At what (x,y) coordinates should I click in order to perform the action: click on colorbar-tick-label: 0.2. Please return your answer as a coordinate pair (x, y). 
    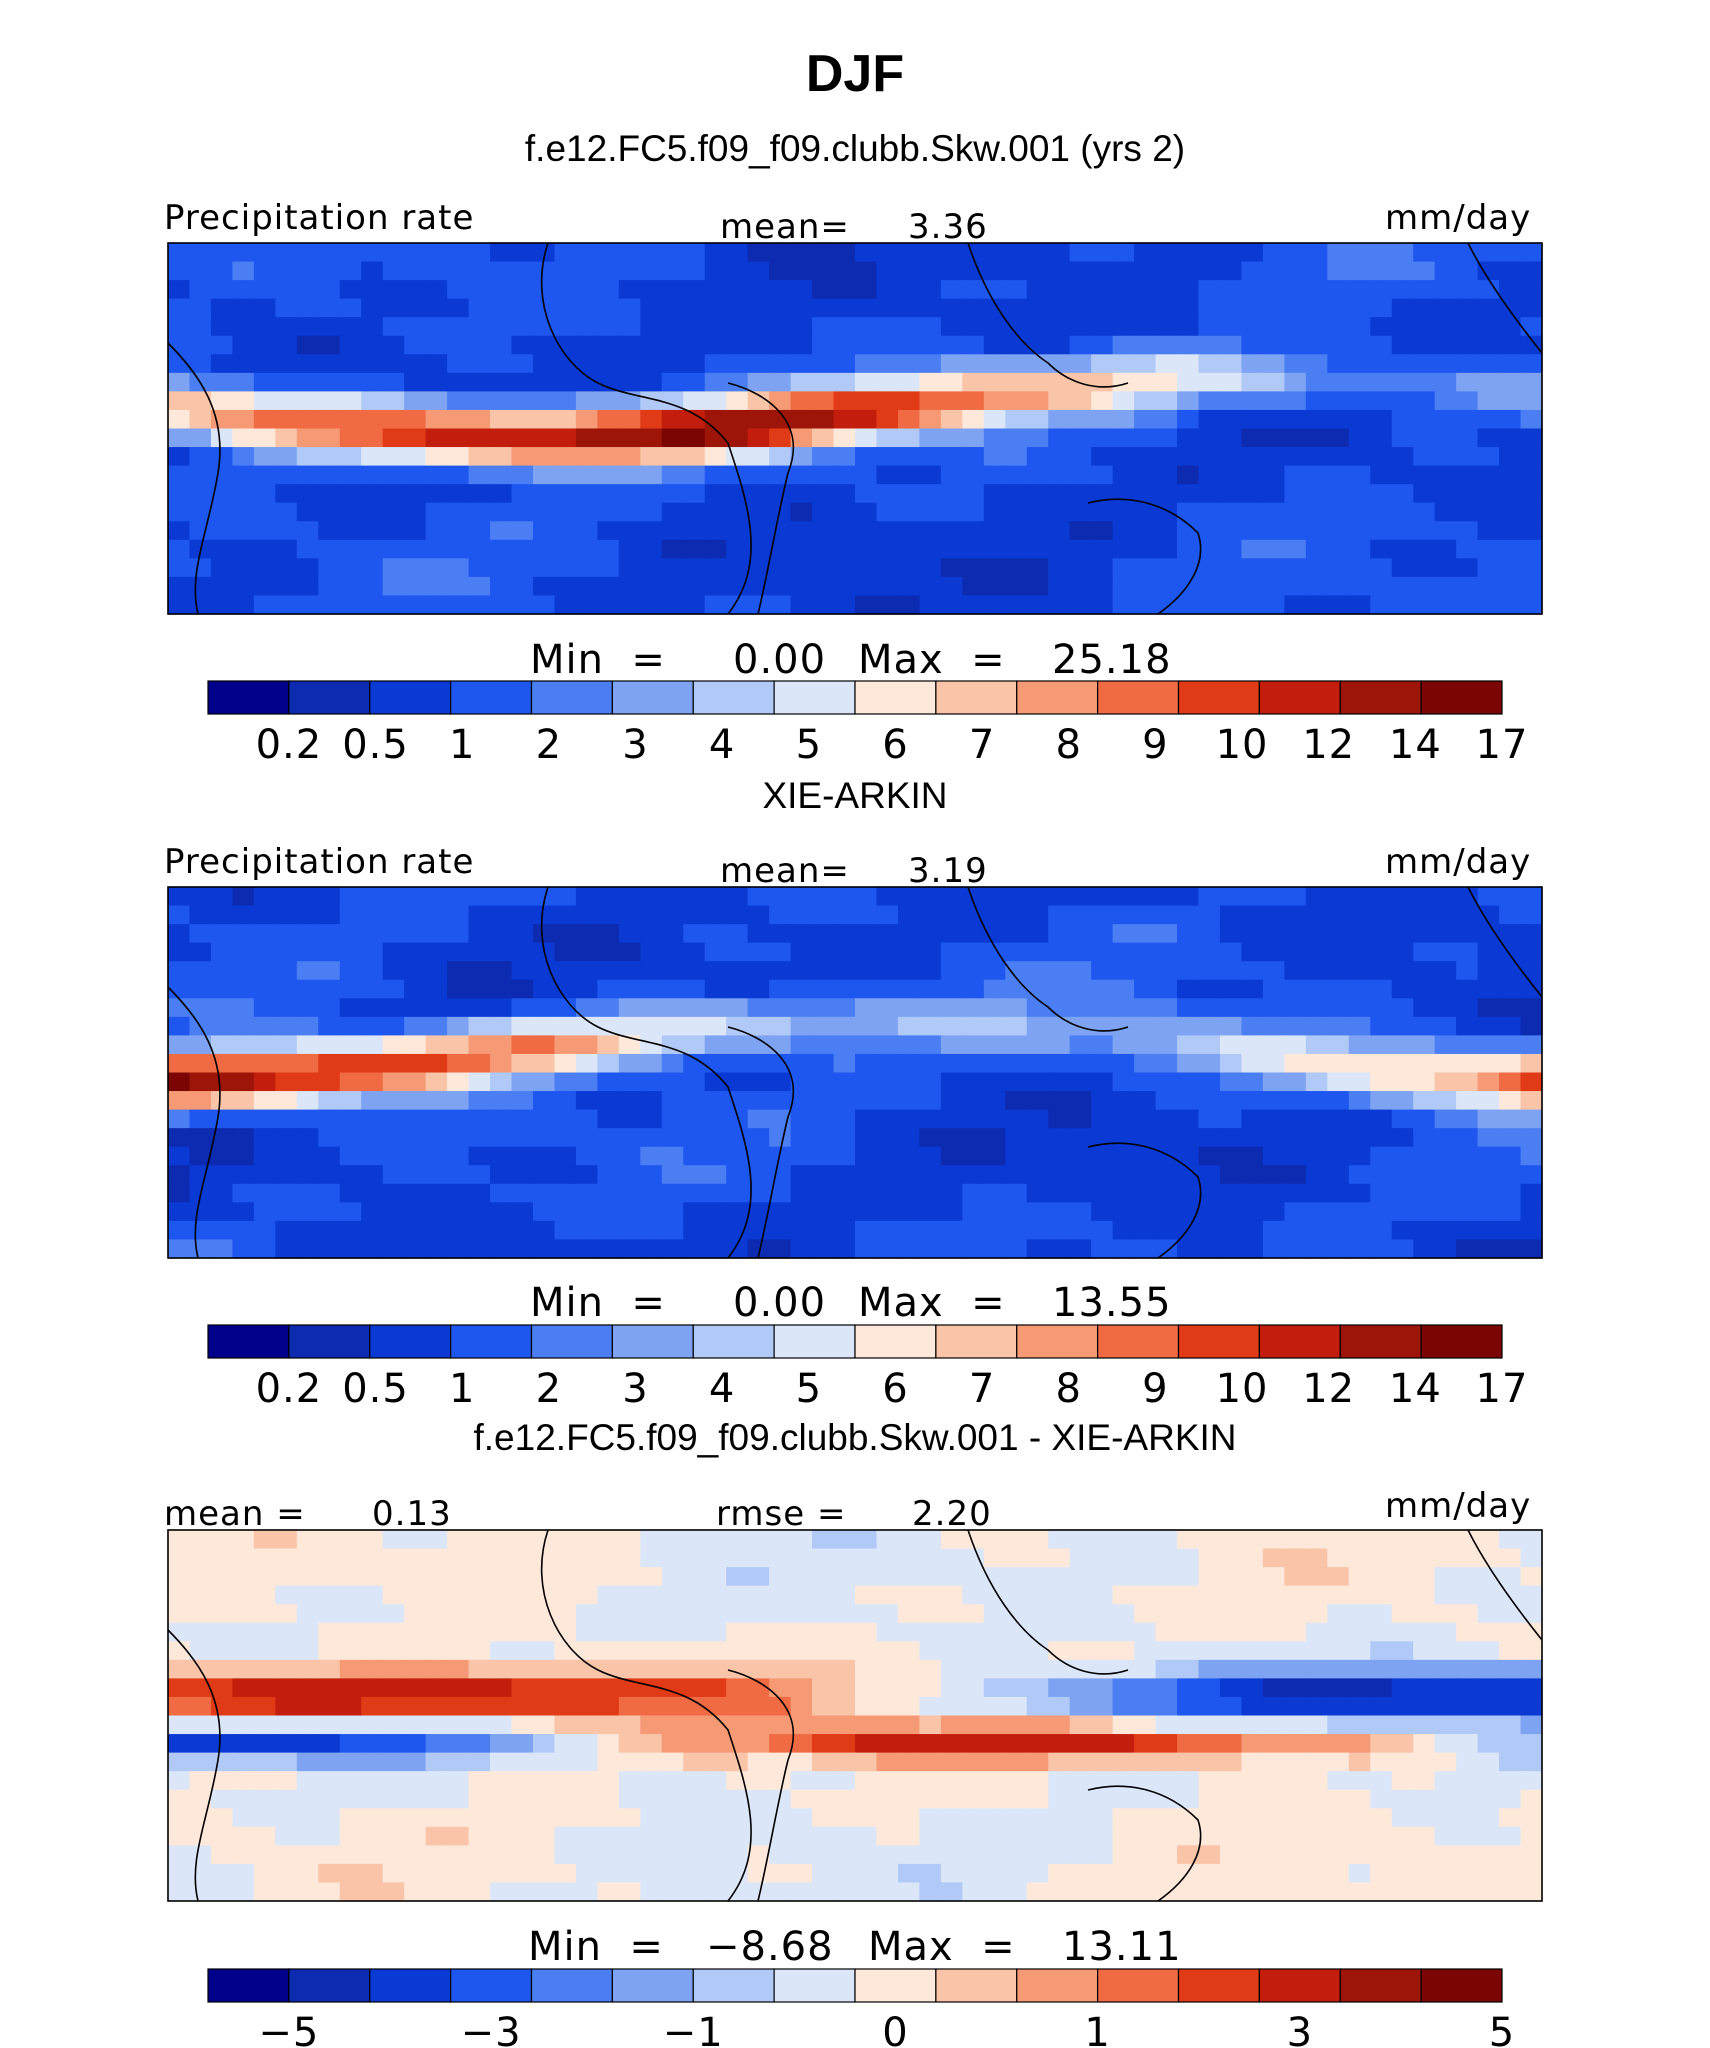
    Looking at the image, I should click on (289, 1389).